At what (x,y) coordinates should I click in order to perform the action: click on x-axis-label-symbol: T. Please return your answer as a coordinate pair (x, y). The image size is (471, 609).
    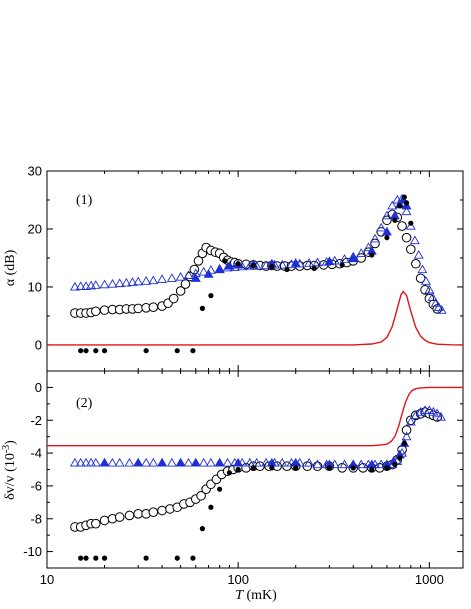
    Looking at the image, I should click on (239, 595).